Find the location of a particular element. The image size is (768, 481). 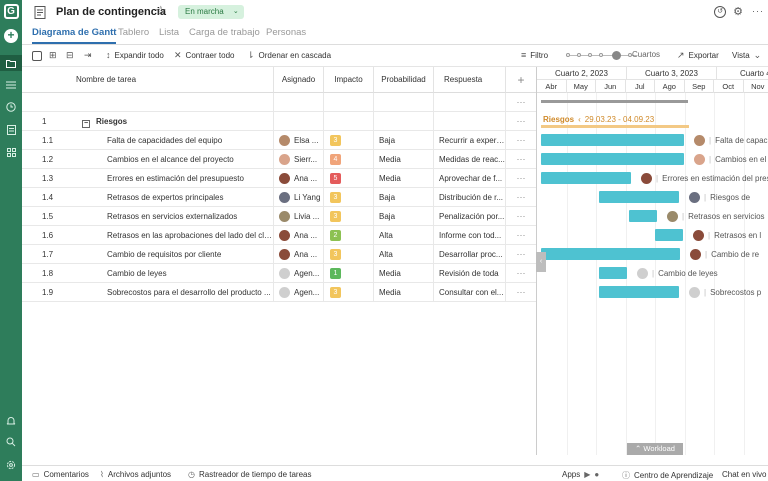

select-checkbox-icon is located at coordinates (37, 56).